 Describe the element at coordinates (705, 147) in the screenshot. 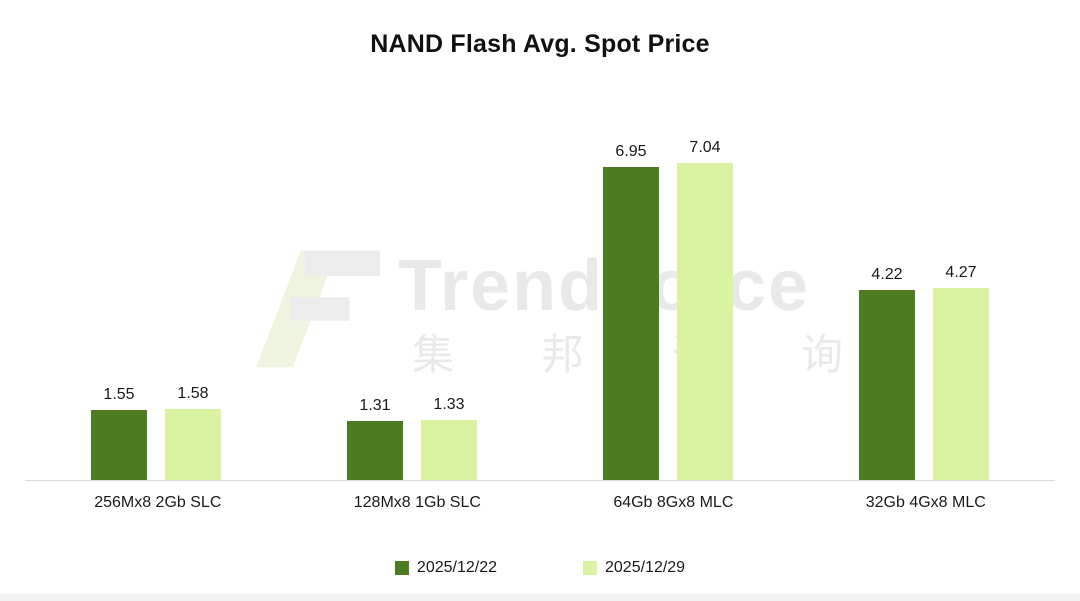

I see `bar-value-label: 7.04` at that location.